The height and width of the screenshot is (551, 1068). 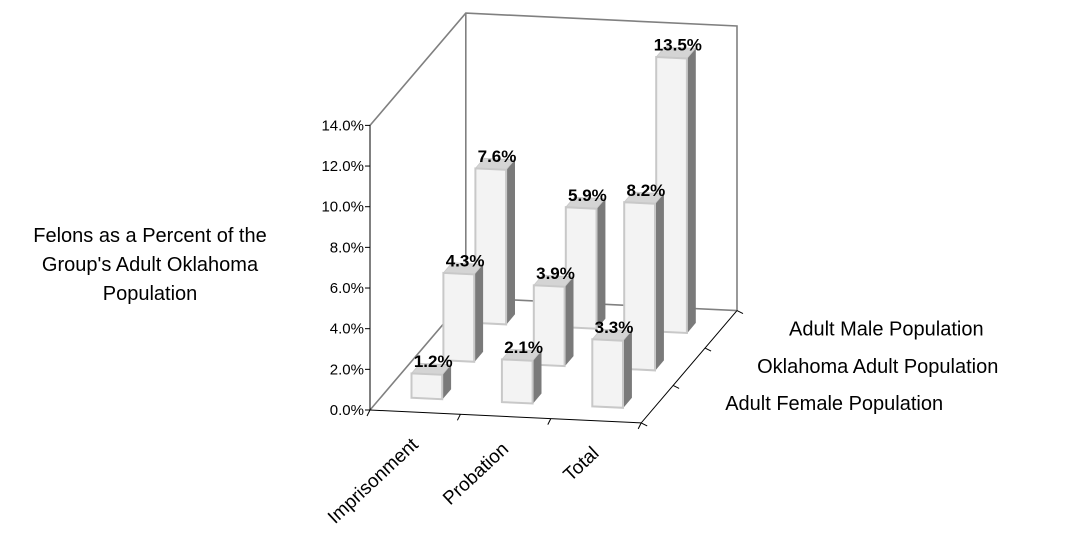 What do you see at coordinates (555, 273) in the screenshot?
I see `data-label: 3.9%` at bounding box center [555, 273].